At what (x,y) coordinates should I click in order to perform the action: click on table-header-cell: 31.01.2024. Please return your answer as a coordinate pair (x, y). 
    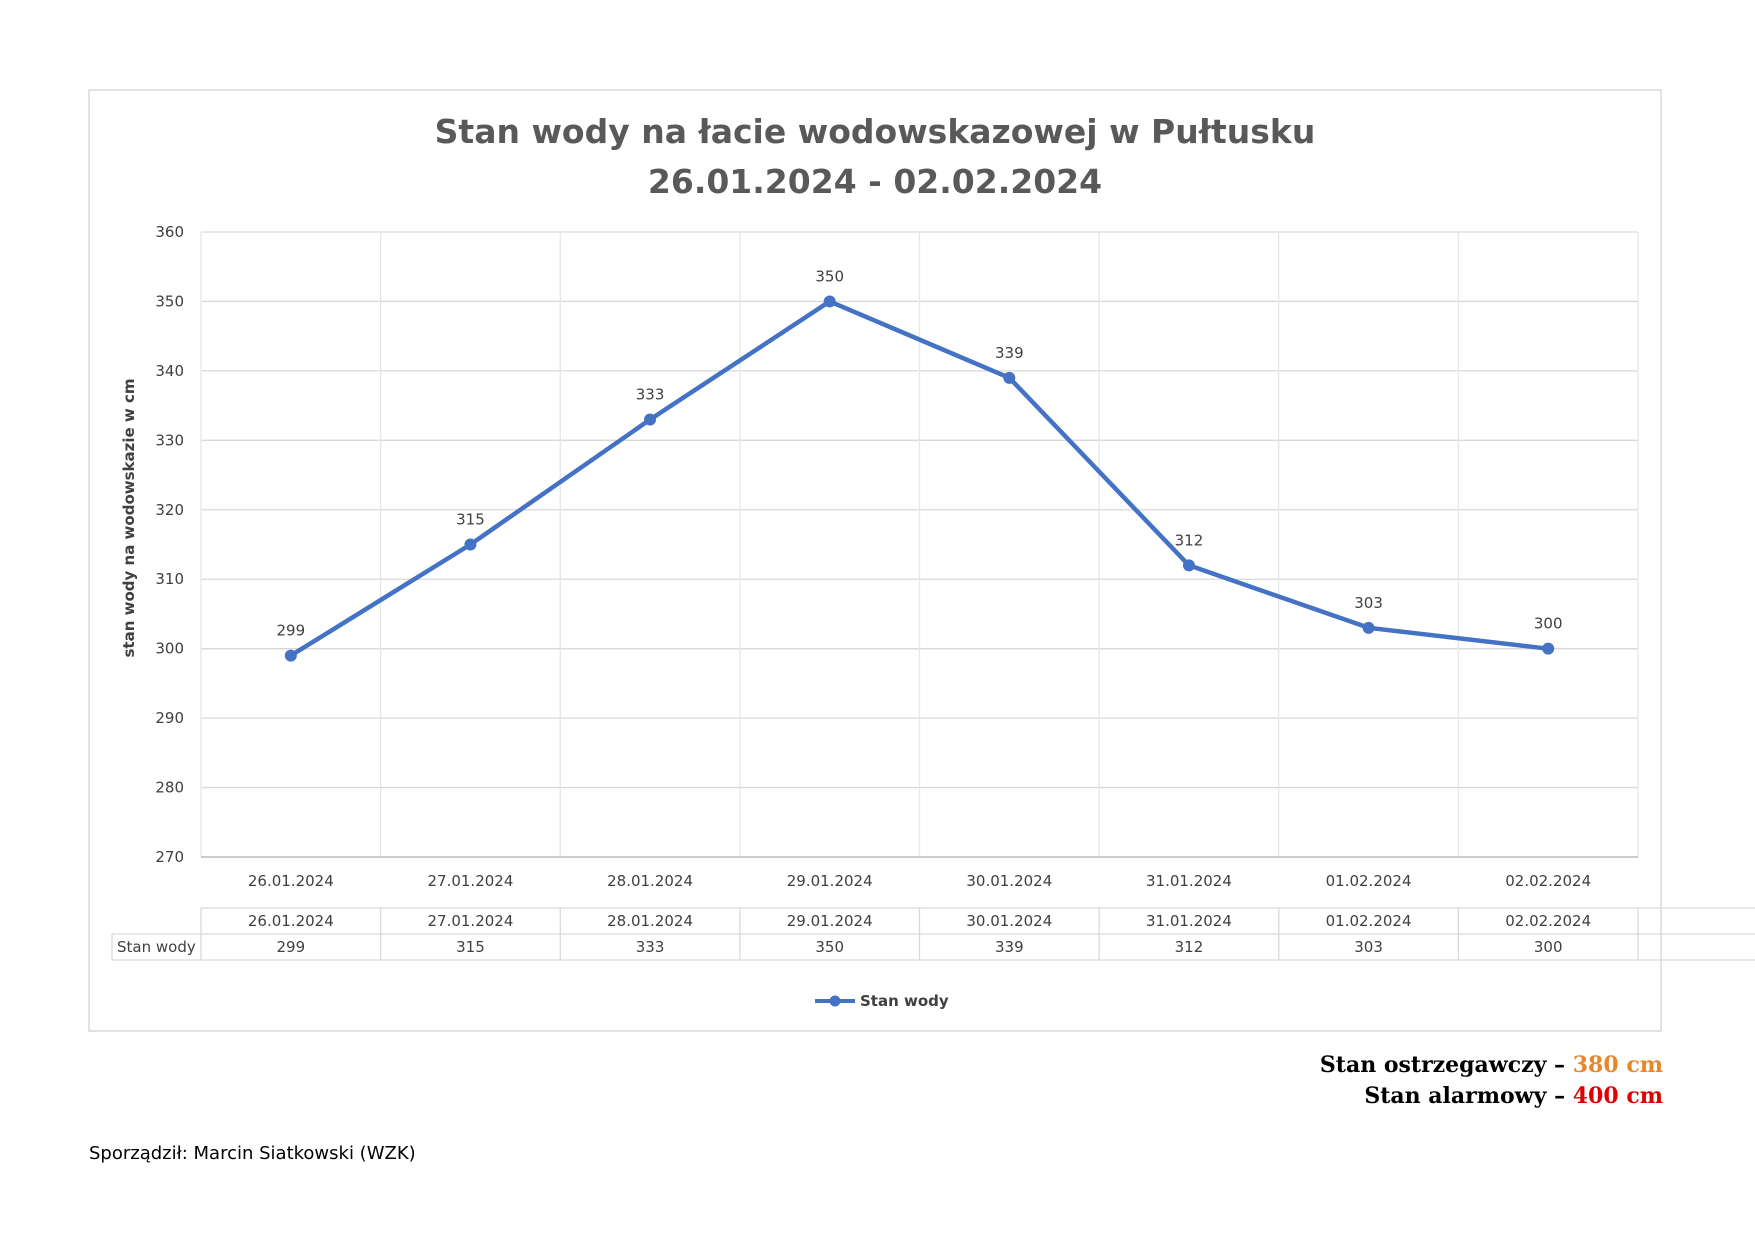
    Looking at the image, I should click on (1189, 921).